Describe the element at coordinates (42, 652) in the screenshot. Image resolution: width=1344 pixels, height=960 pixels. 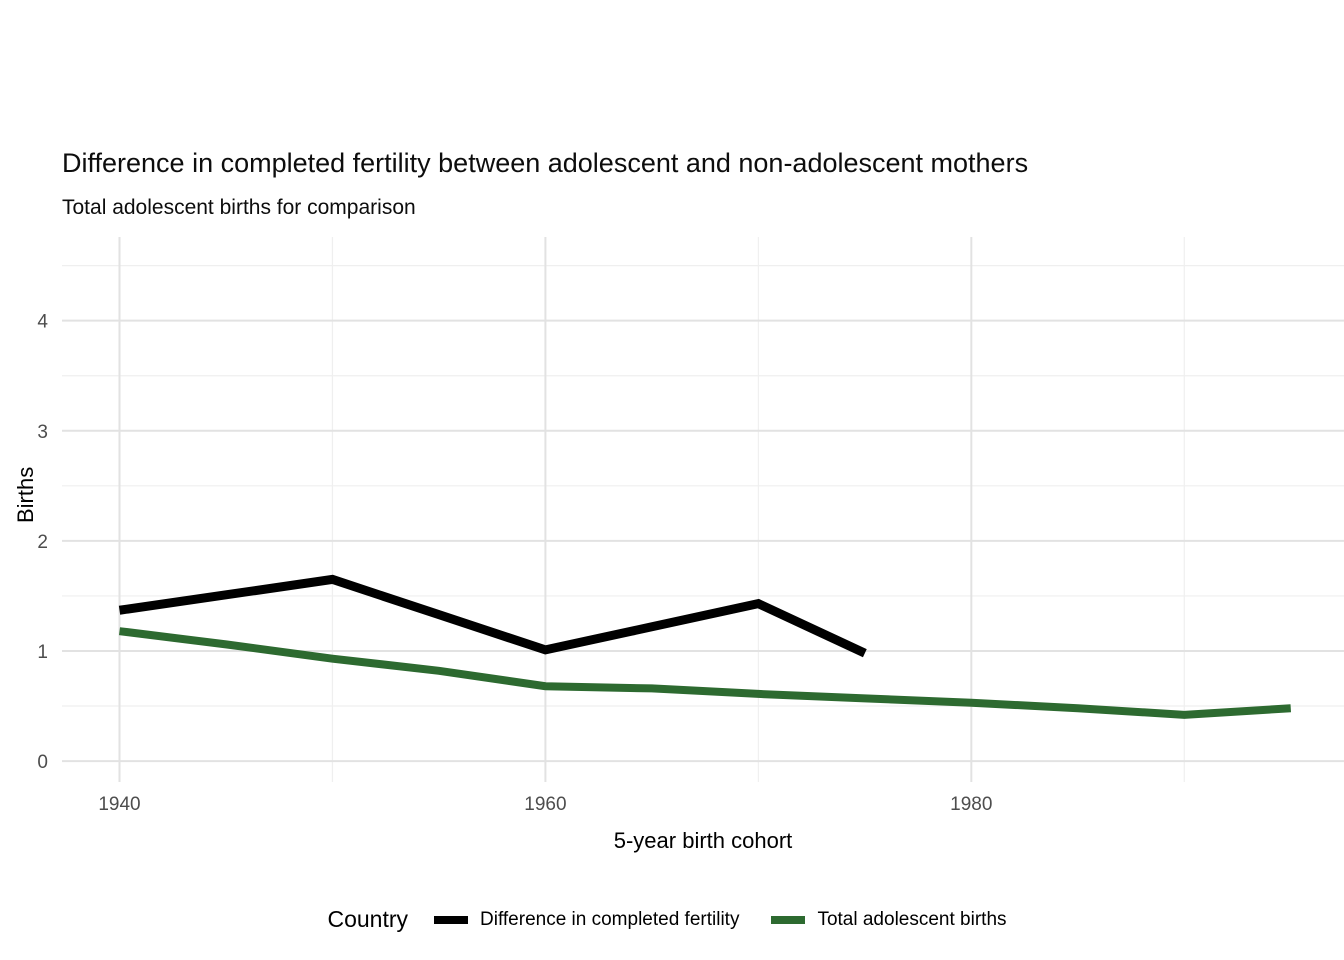
I see `y-tick-label: 1` at that location.